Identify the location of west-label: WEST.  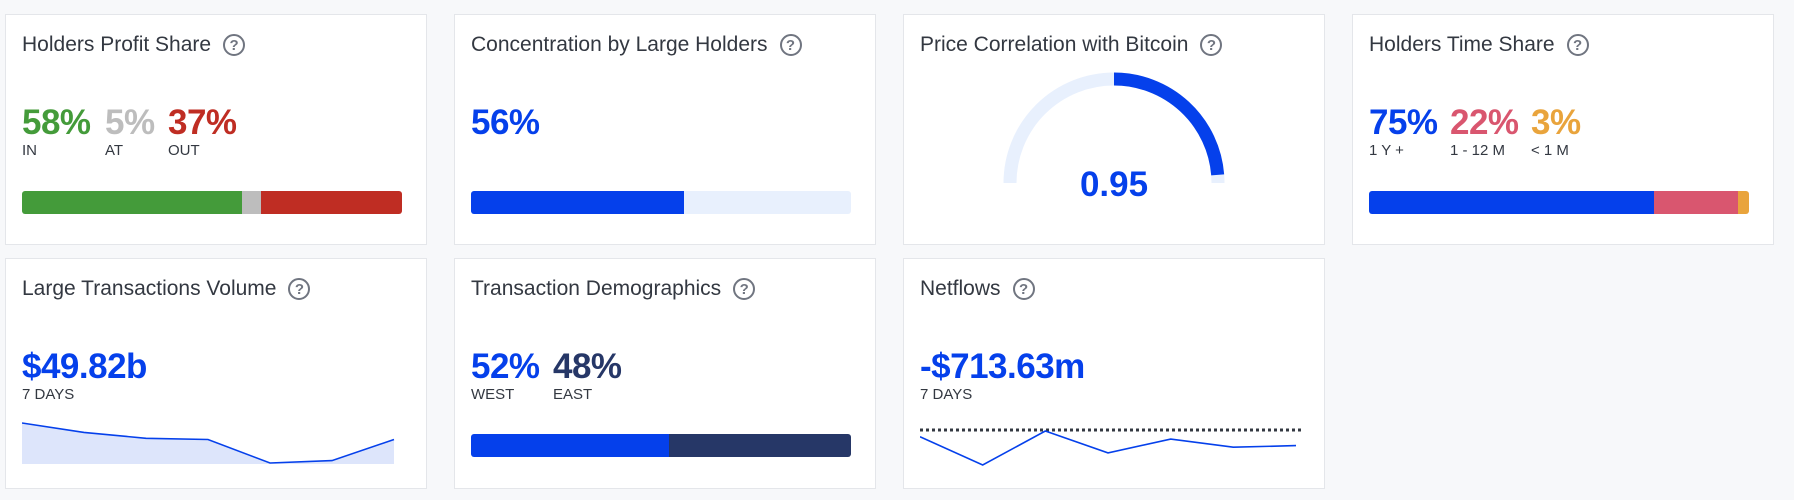
(493, 394).